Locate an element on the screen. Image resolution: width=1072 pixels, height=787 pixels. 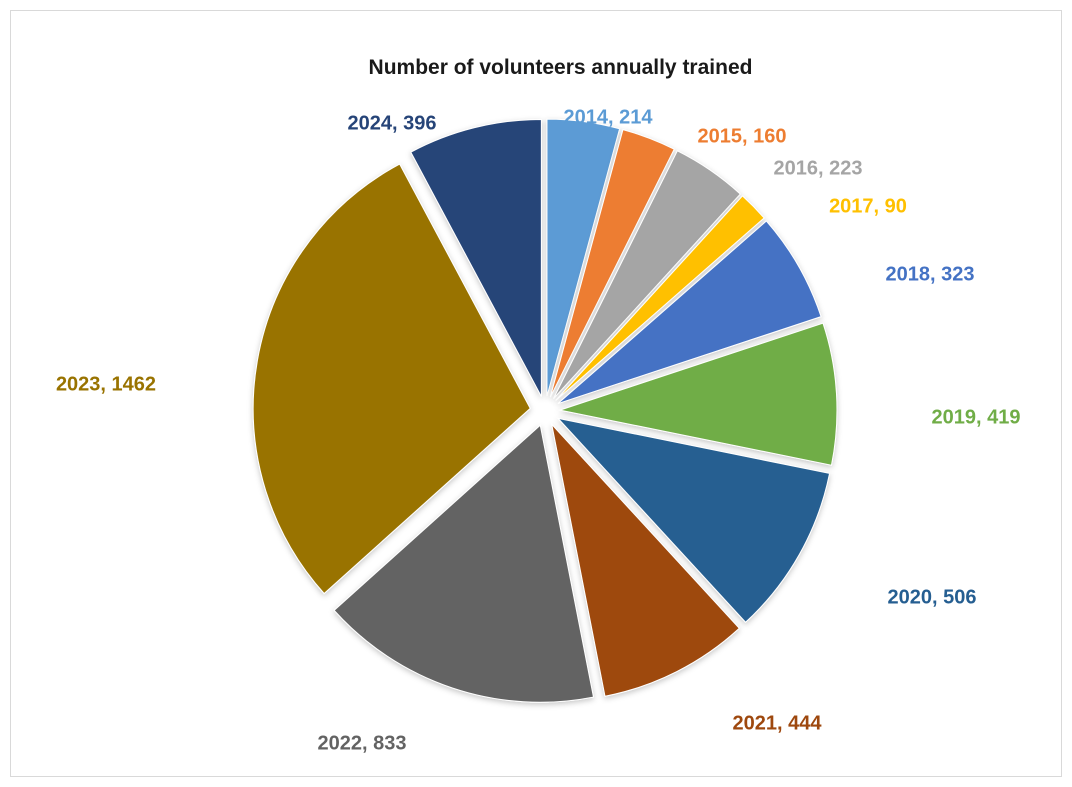
pie-slice-2018 is located at coordinates (689, 312).